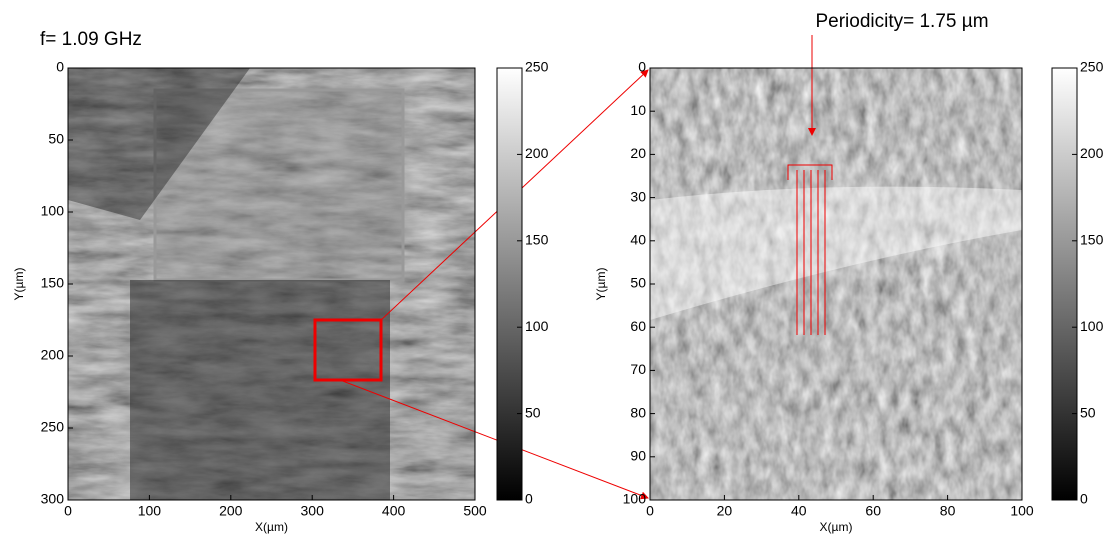 This screenshot has height=560, width=1120. Describe the element at coordinates (313, 511) in the screenshot. I see `x-tick-label: 300` at that location.